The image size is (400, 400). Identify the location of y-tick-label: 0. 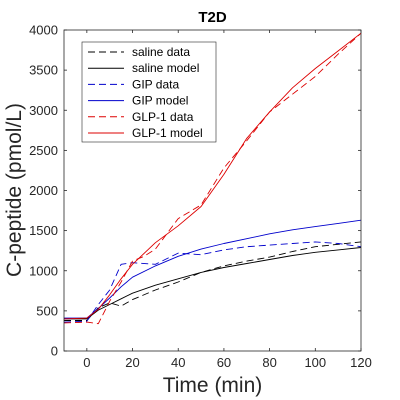
(54, 351).